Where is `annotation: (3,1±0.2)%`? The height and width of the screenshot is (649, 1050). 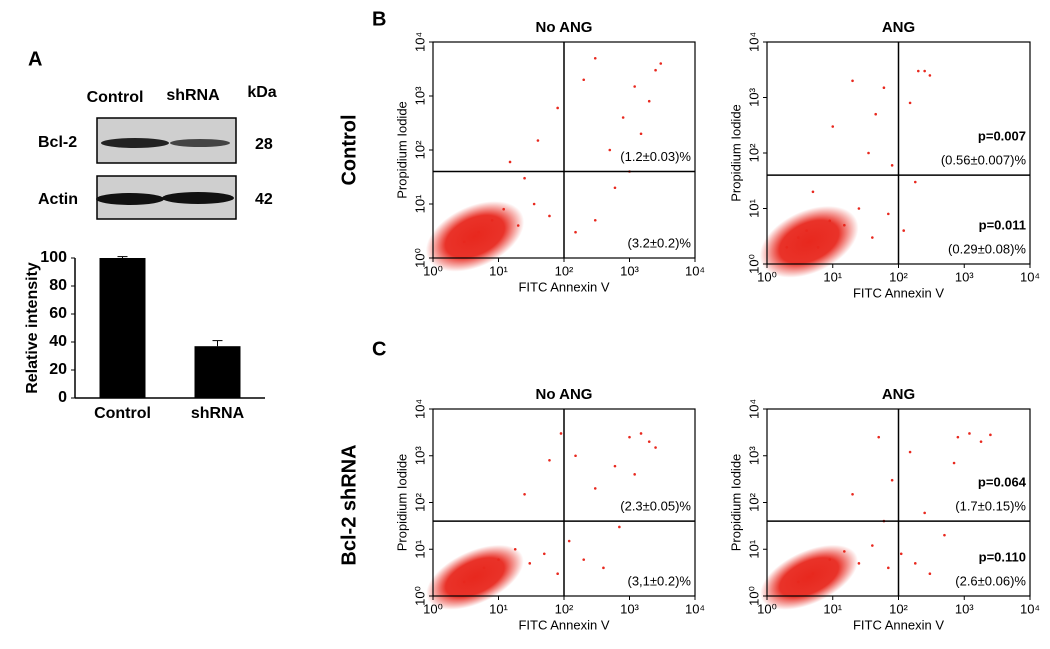
annotation: (3,1±0.2)% is located at coordinates (660, 580).